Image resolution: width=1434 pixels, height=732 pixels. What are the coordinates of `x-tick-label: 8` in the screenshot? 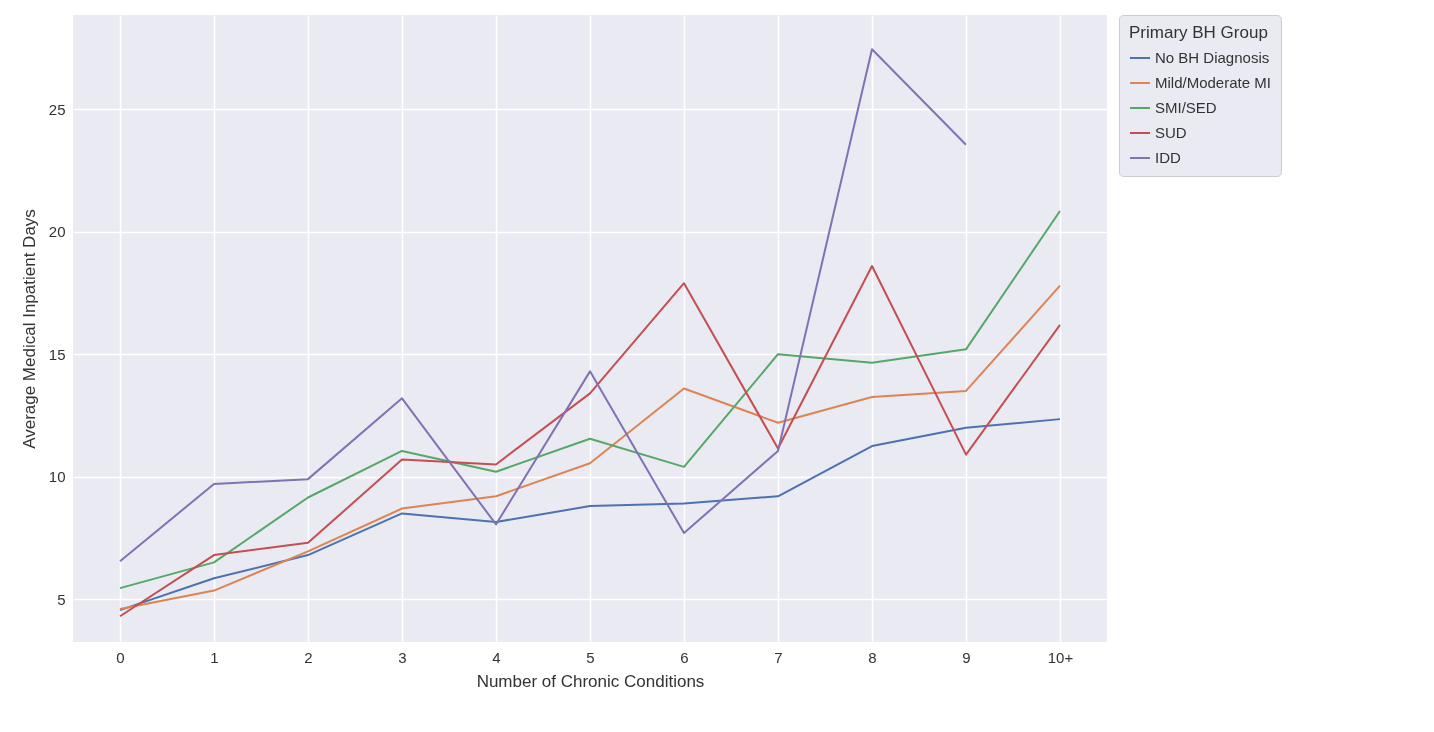 It's located at (872, 657).